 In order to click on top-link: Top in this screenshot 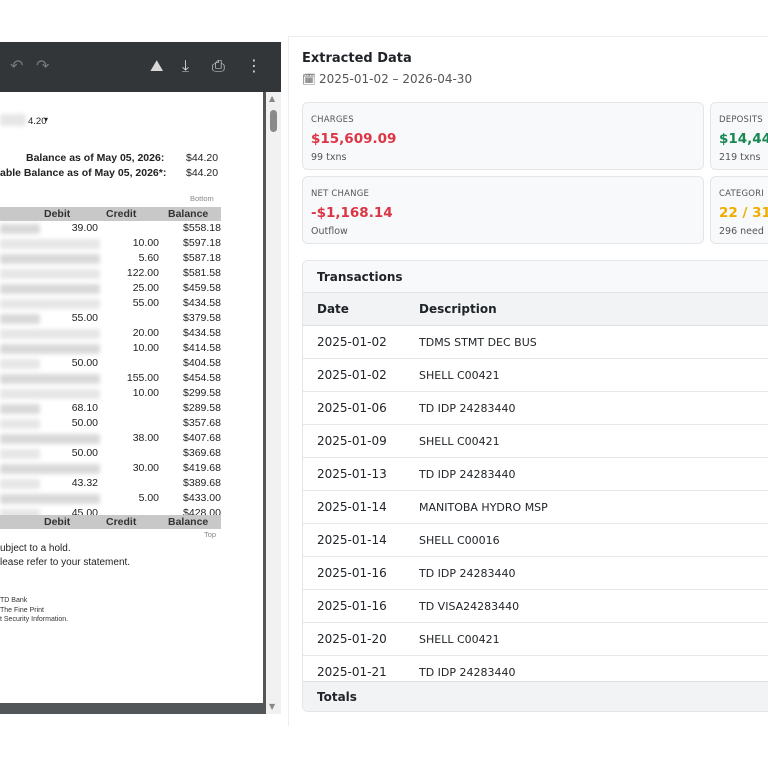, I will do `click(210, 534)`.